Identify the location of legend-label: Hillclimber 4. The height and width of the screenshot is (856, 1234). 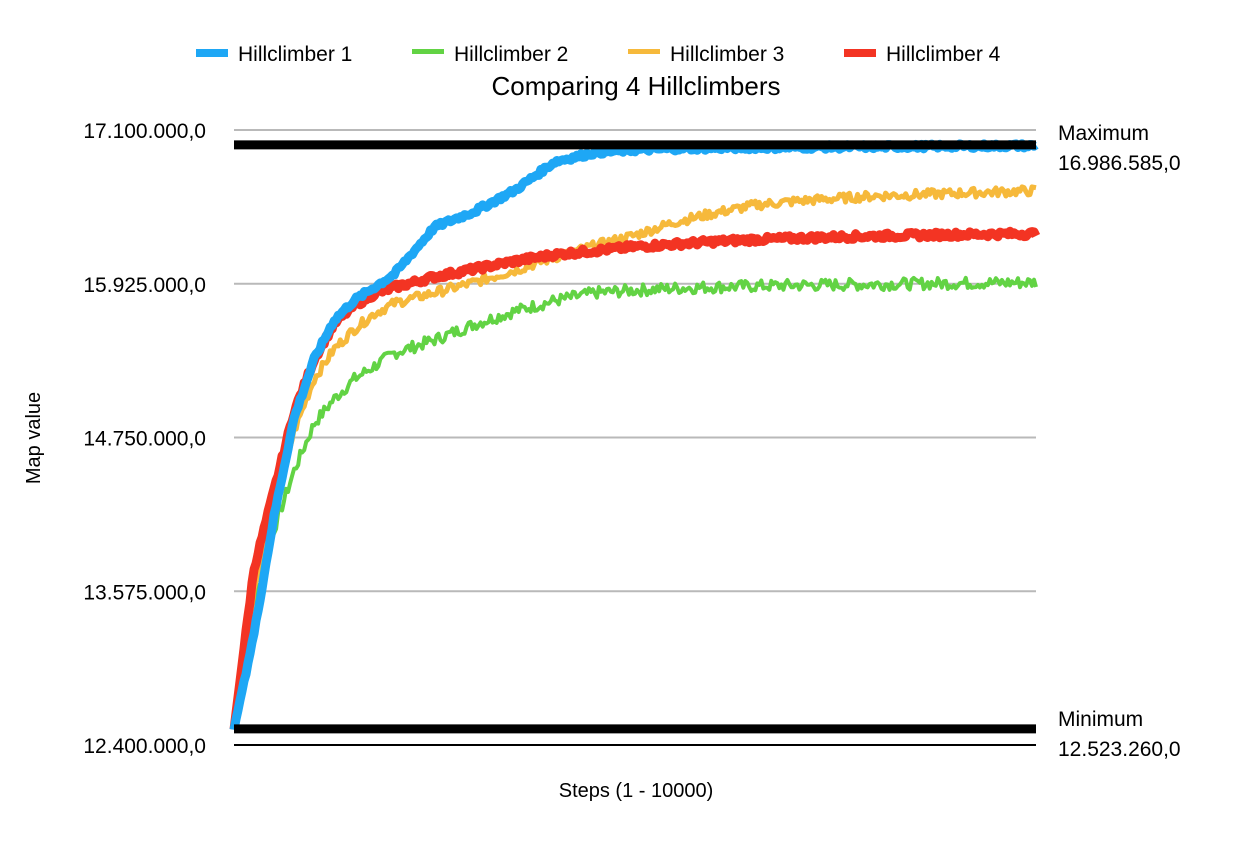
(943, 54).